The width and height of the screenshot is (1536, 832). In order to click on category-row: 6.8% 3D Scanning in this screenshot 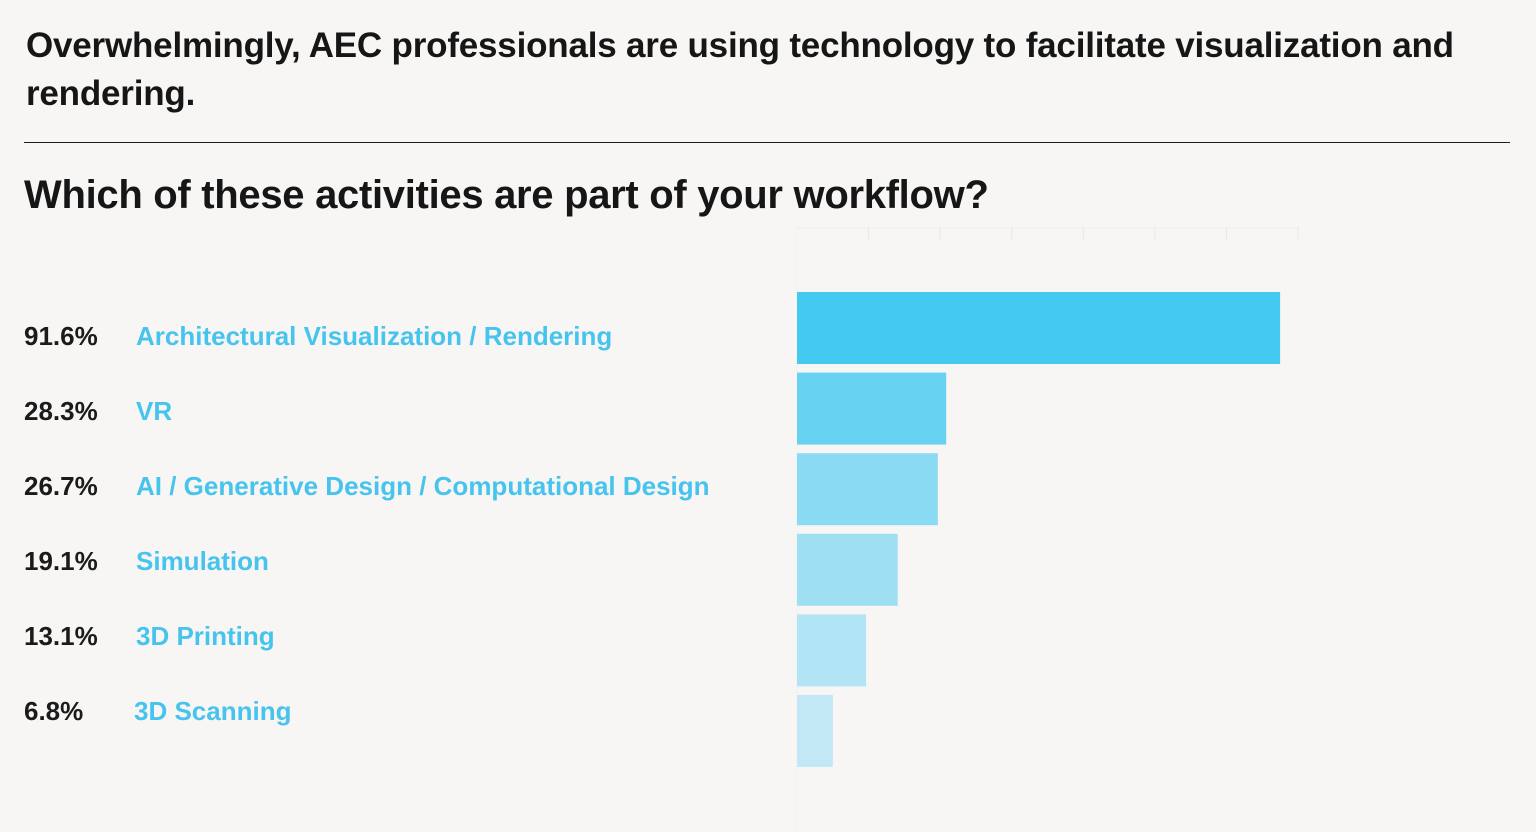, I will do `click(157, 711)`.